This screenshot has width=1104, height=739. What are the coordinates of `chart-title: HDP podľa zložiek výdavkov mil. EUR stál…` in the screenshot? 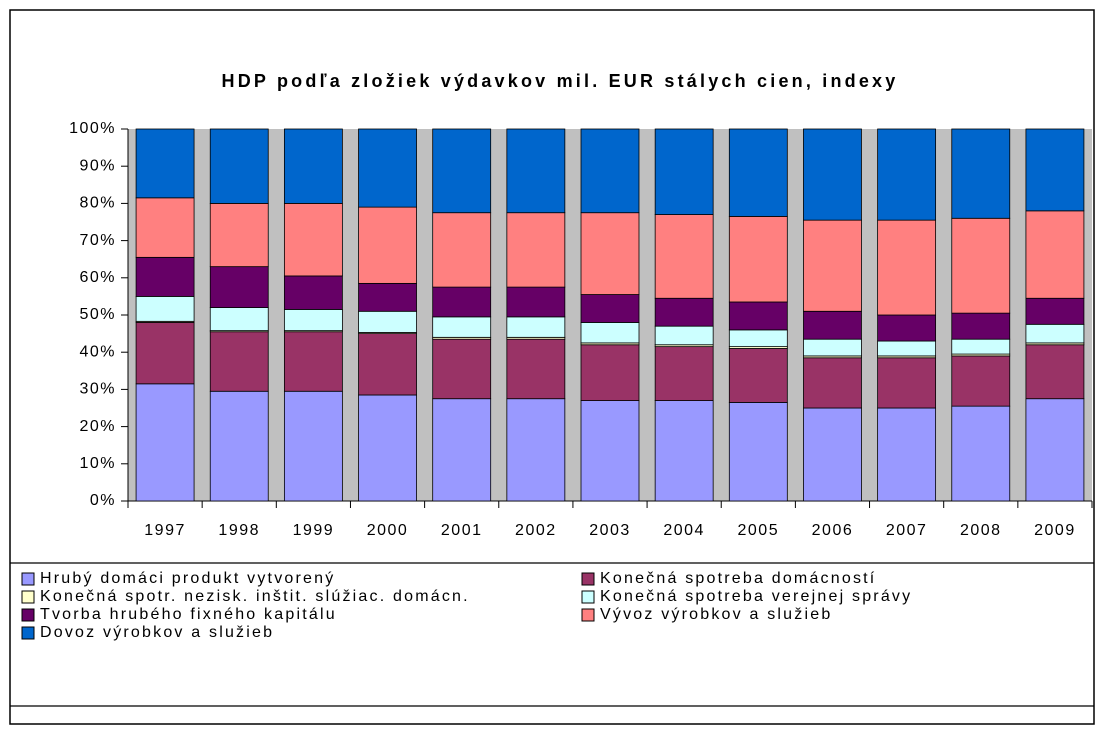 It's located at (560, 81).